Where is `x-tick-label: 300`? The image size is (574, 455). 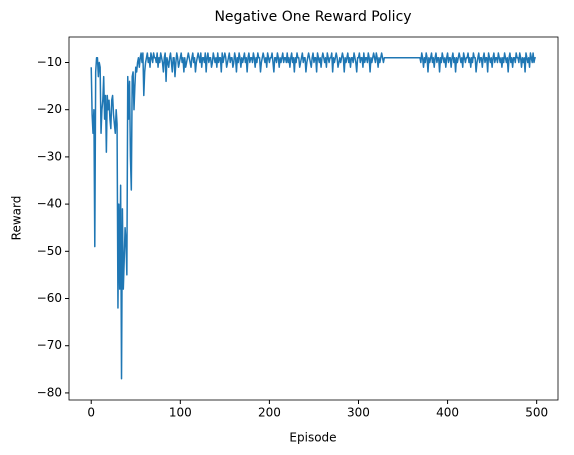 x-tick-label: 300 is located at coordinates (358, 413).